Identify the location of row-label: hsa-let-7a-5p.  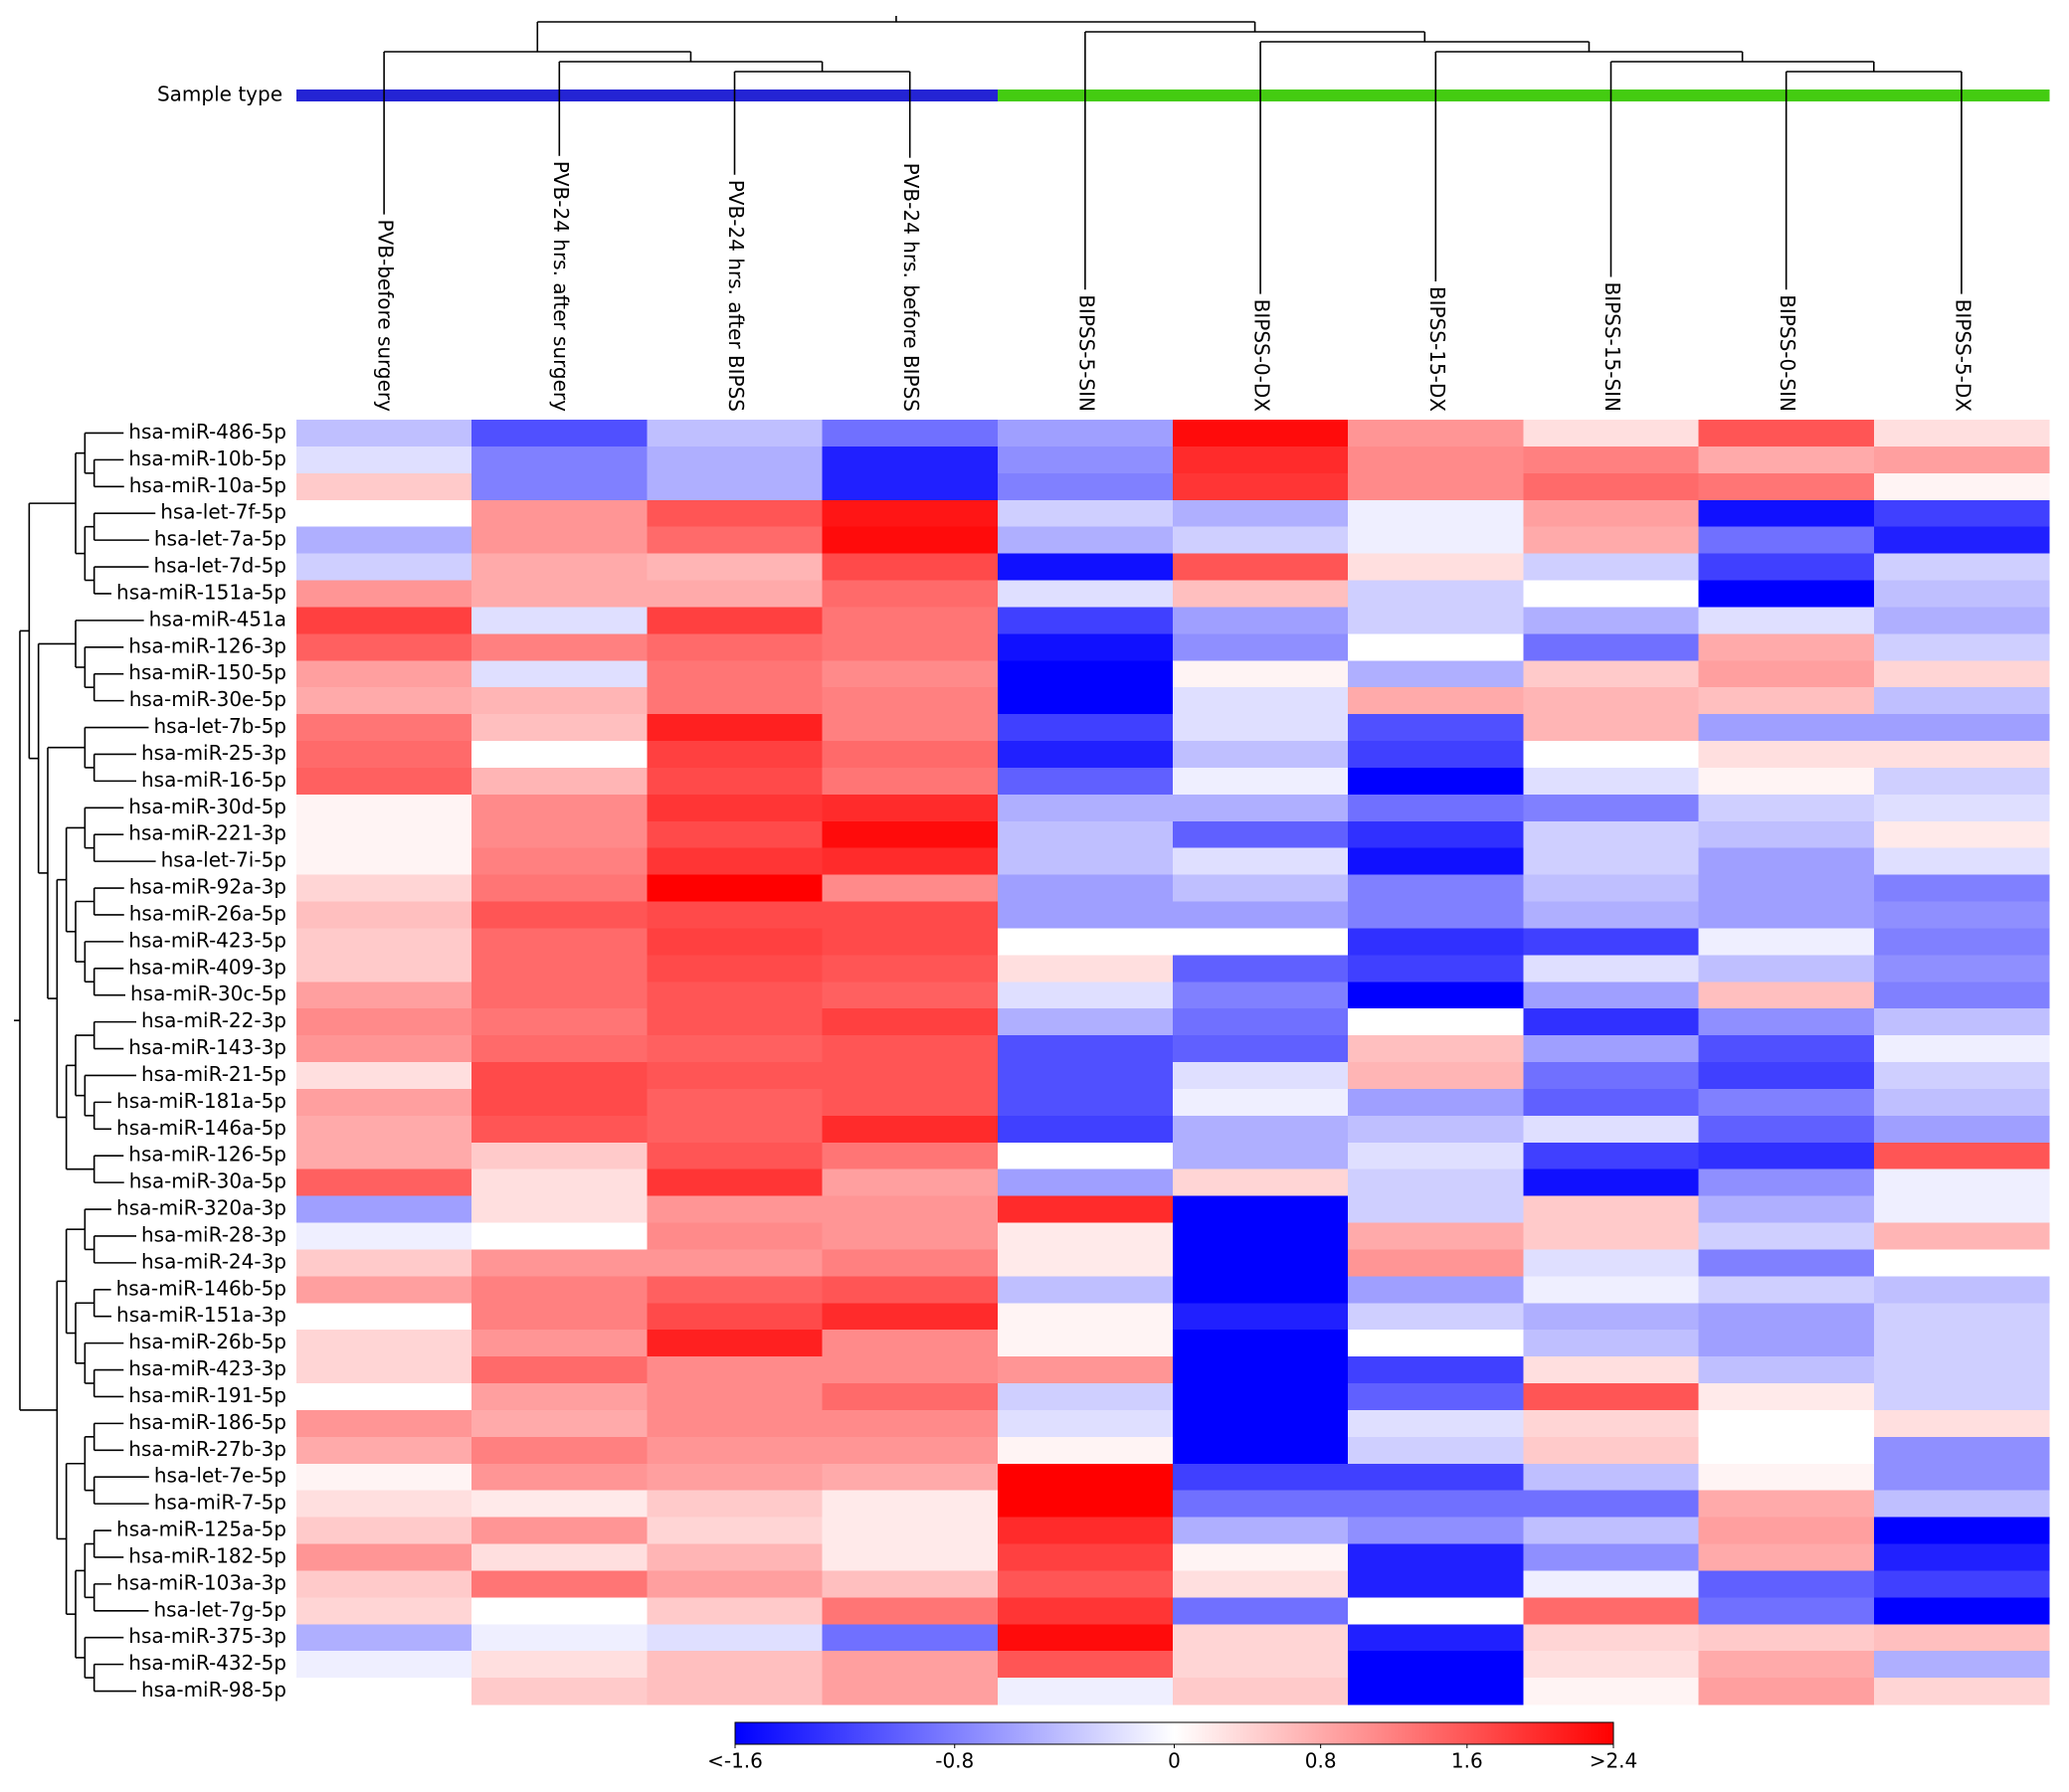
(220, 539).